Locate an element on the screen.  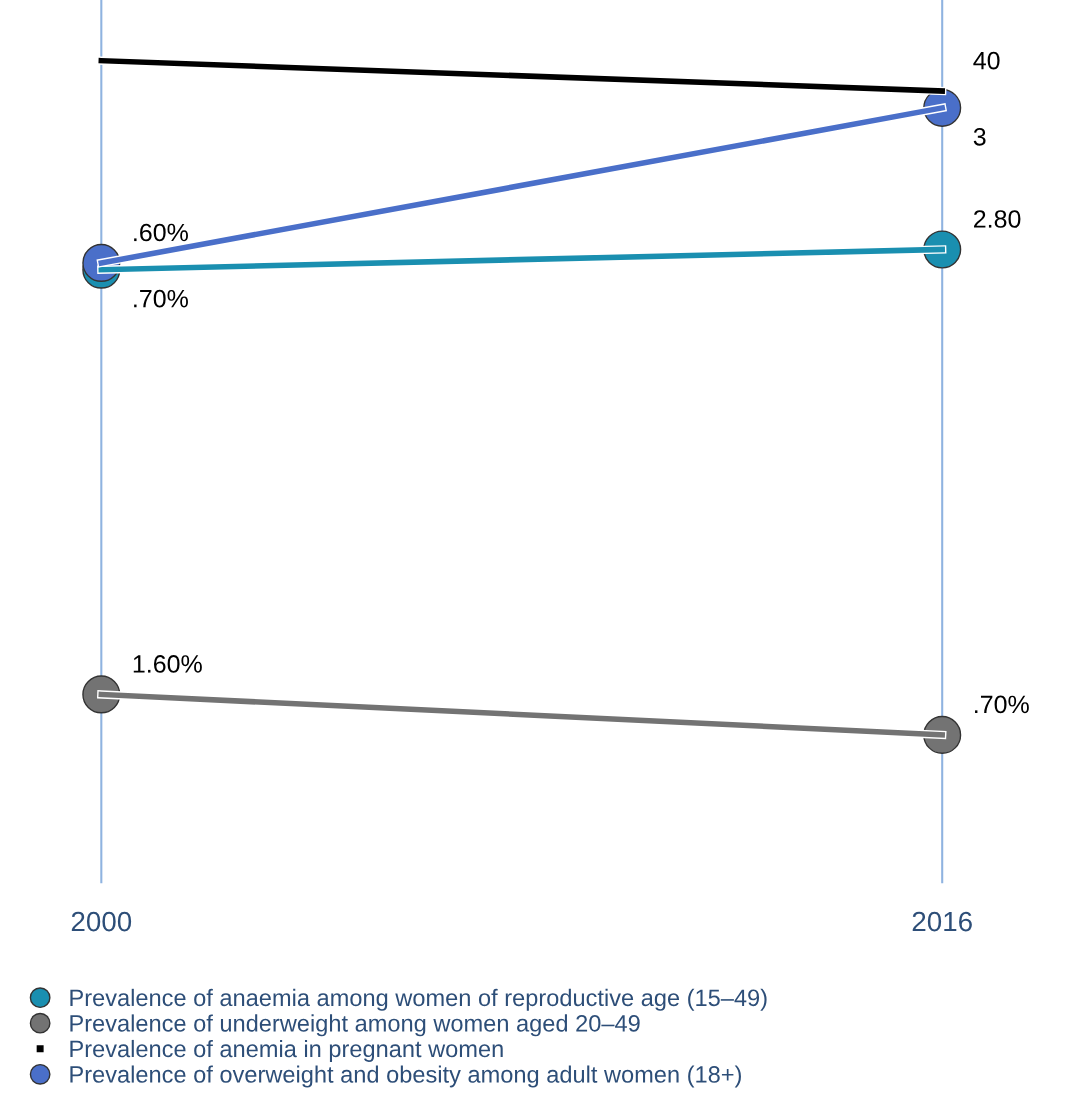
legend-label: Prevalence of anemia in pregnant women is located at coordinates (286, 1050).